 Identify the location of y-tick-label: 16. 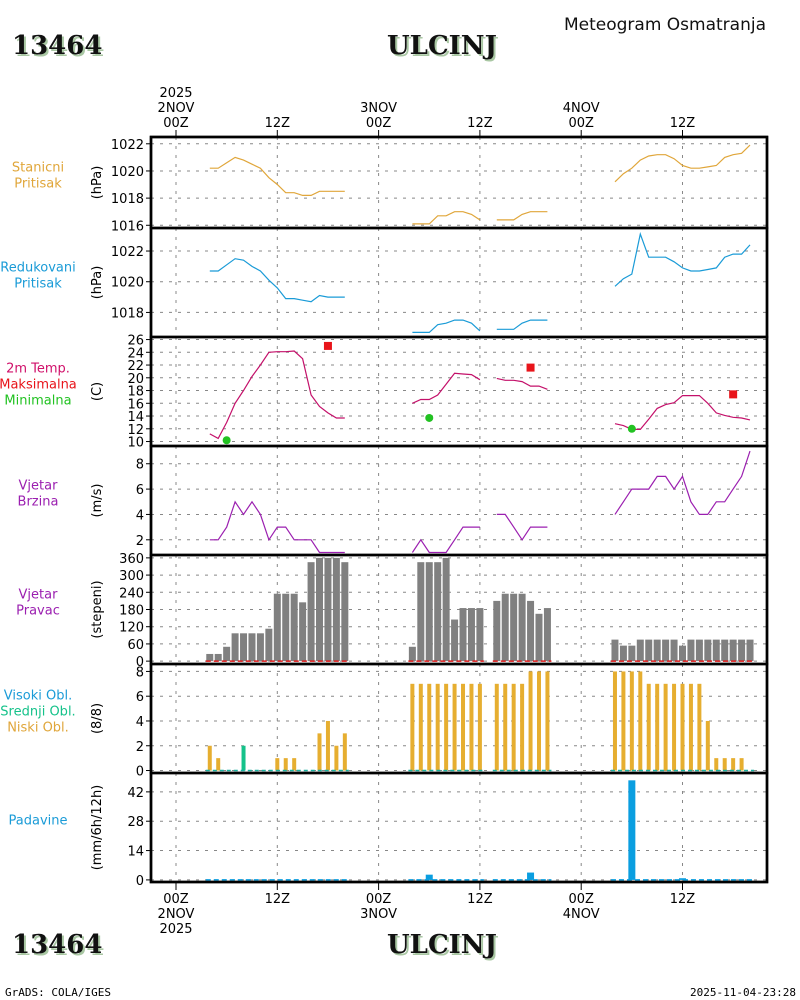
(135, 404).